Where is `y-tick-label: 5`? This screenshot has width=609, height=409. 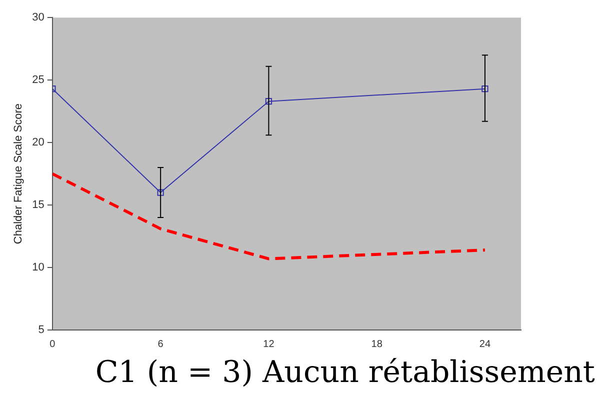
y-tick-label: 5 is located at coordinates (41, 330).